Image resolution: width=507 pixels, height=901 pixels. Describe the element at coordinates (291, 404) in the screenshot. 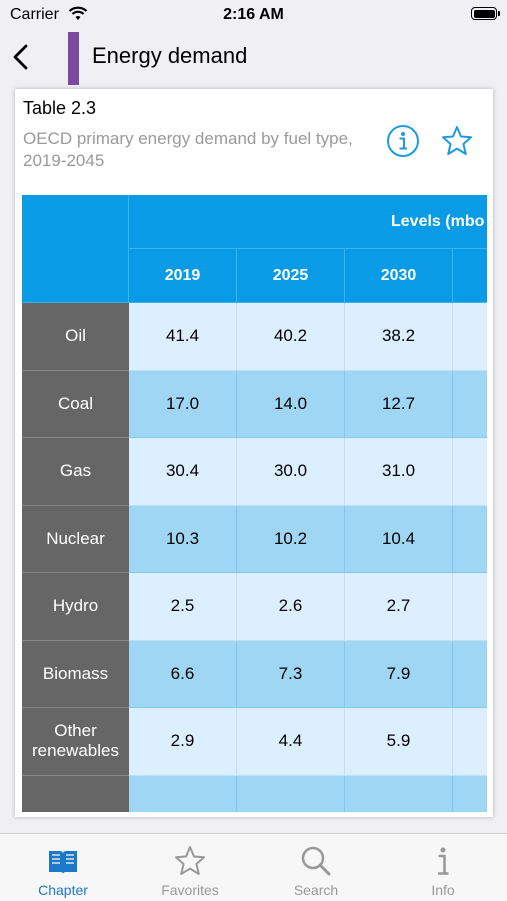

I see `table-cell: 14.0` at that location.